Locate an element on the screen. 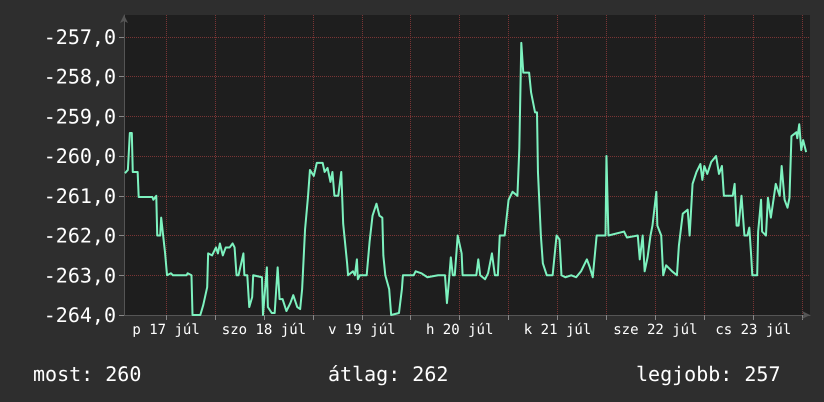 The height and width of the screenshot is (402, 824). y-tick-label: -257,0 is located at coordinates (80, 36).